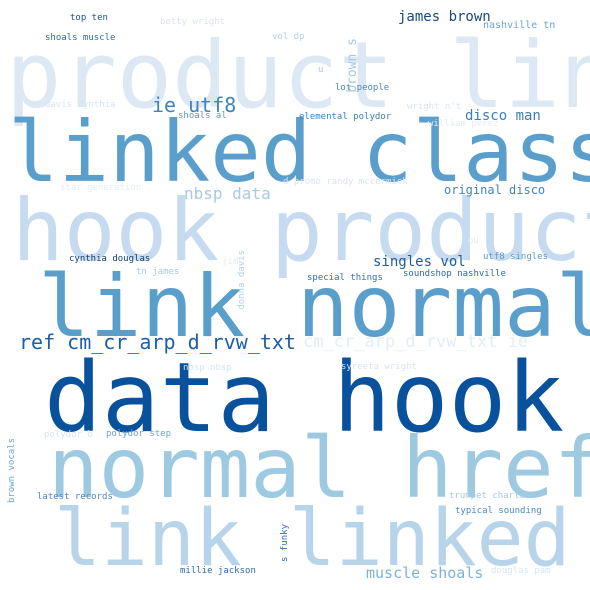  Describe the element at coordinates (202, 116) in the screenshot. I see `word-shoals-al: shoals al` at that location.